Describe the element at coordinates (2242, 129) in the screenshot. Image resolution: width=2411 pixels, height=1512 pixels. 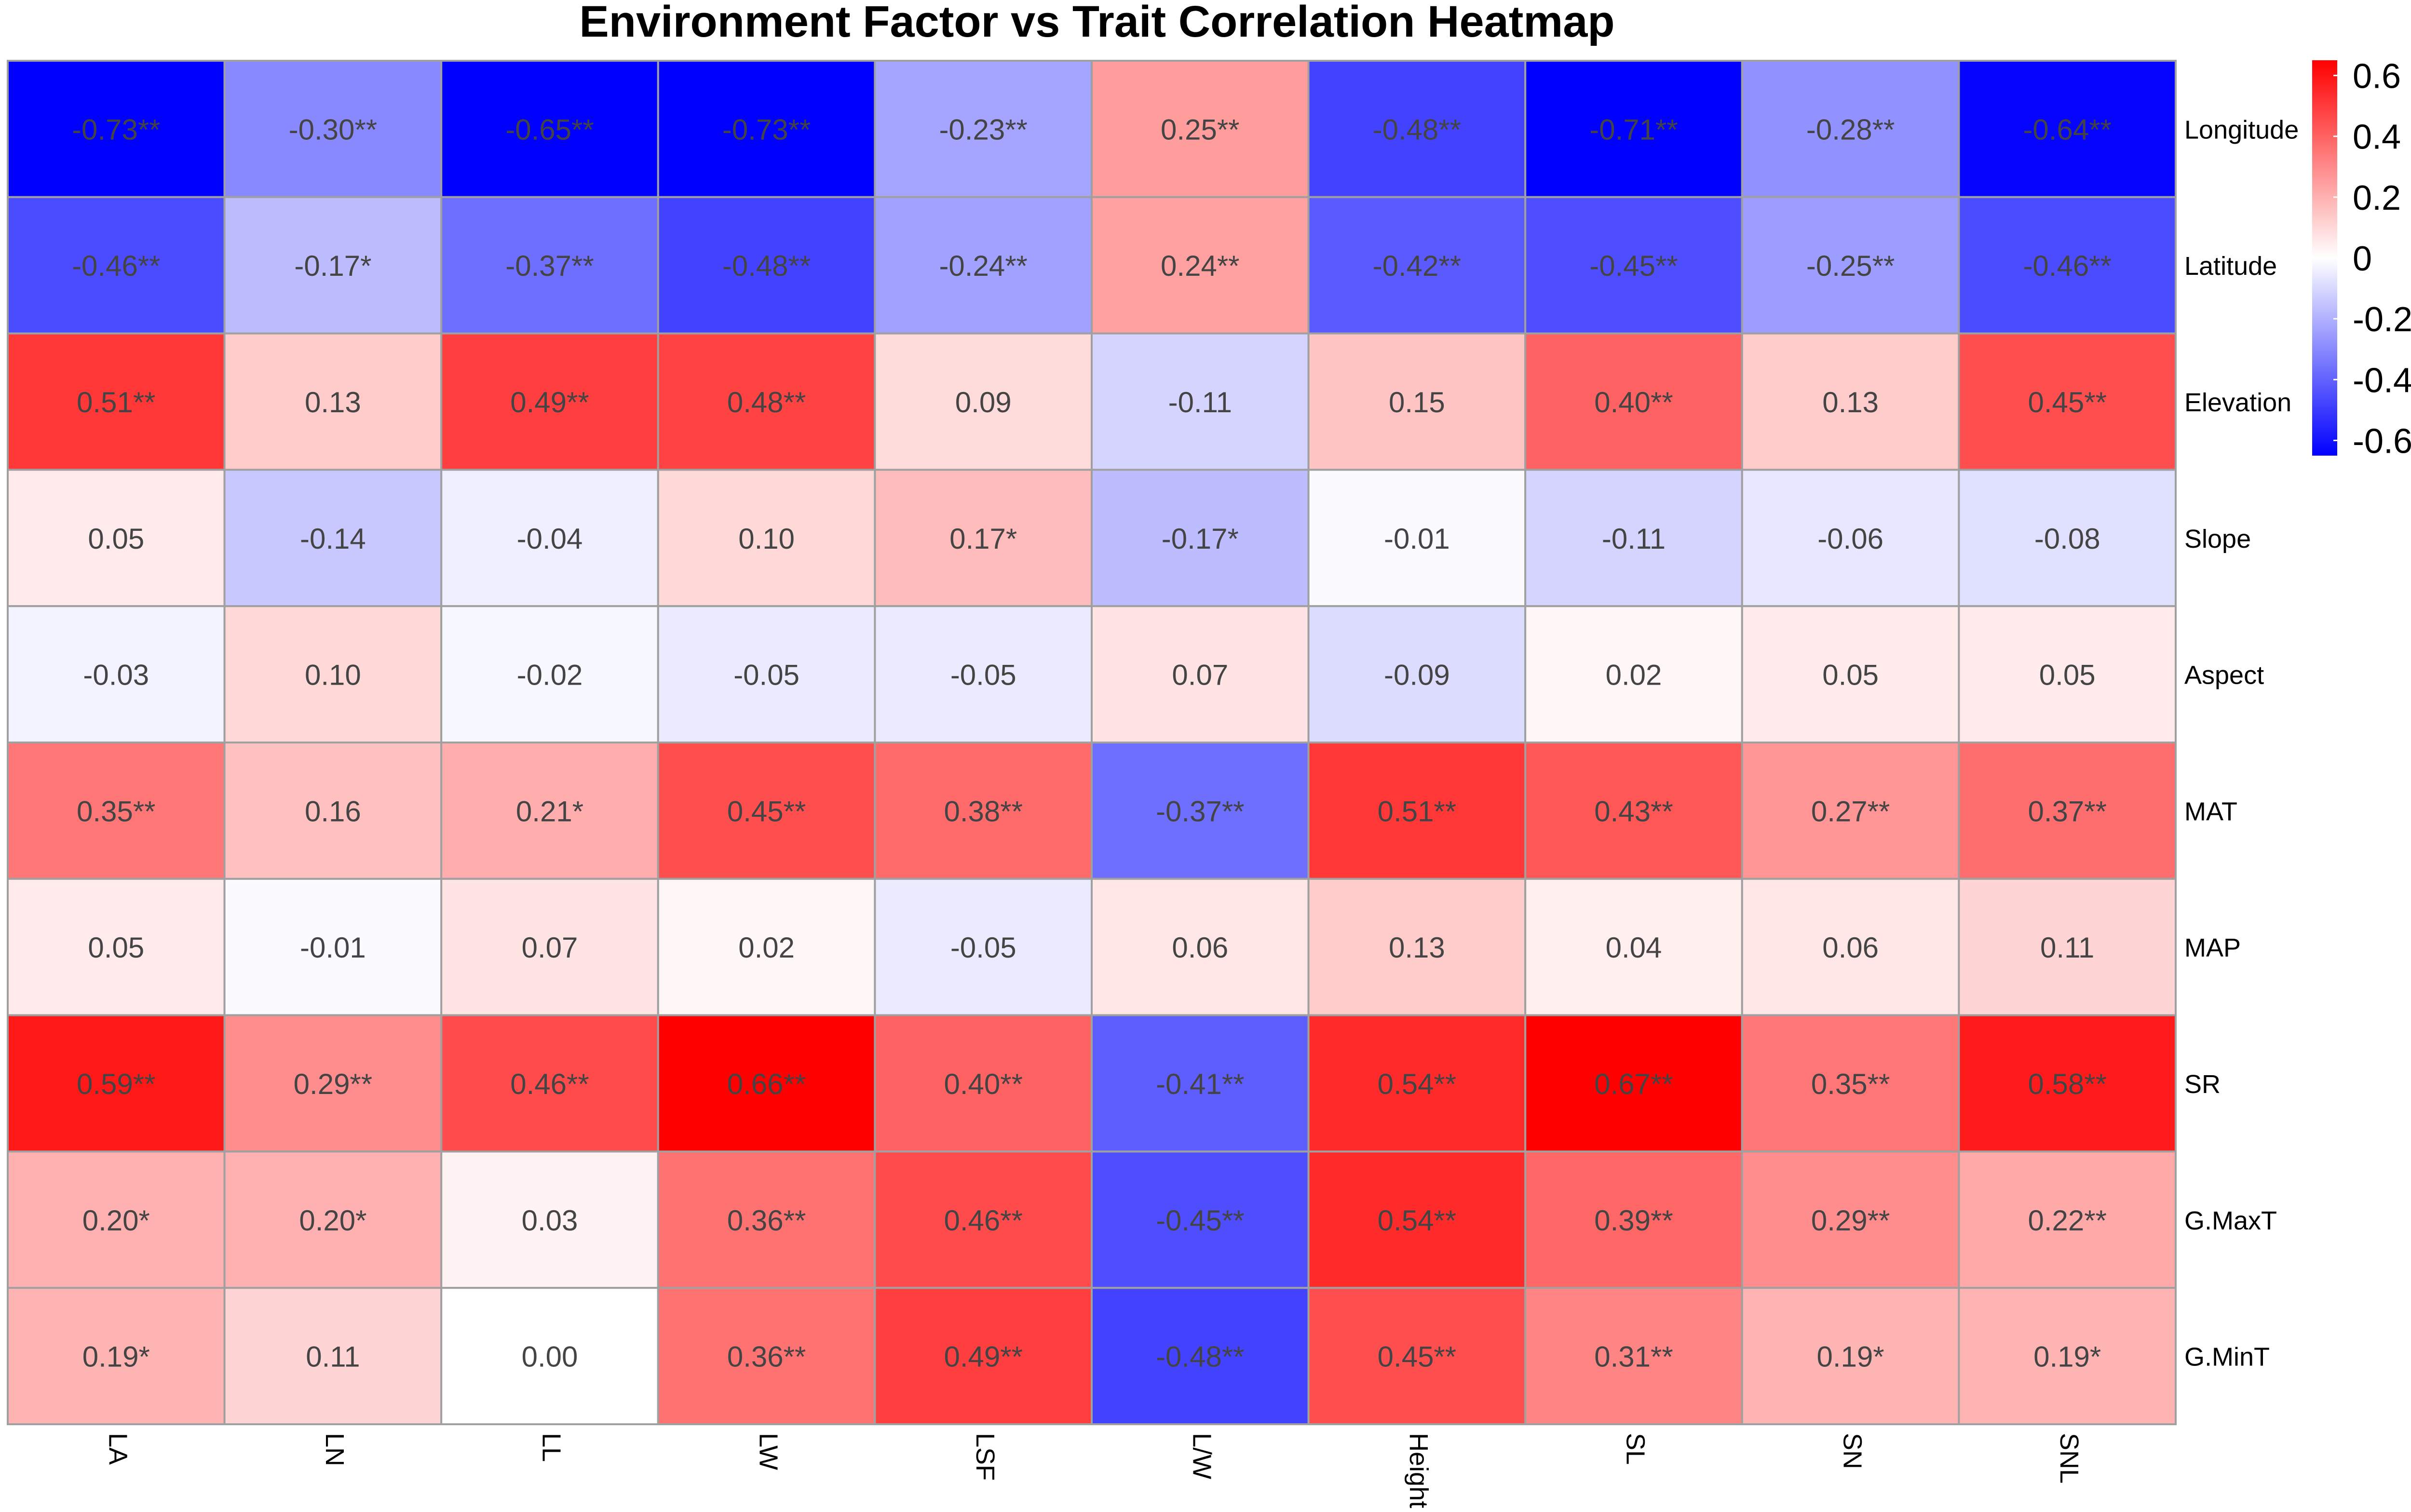
I see `row-label: Longitude` at that location.